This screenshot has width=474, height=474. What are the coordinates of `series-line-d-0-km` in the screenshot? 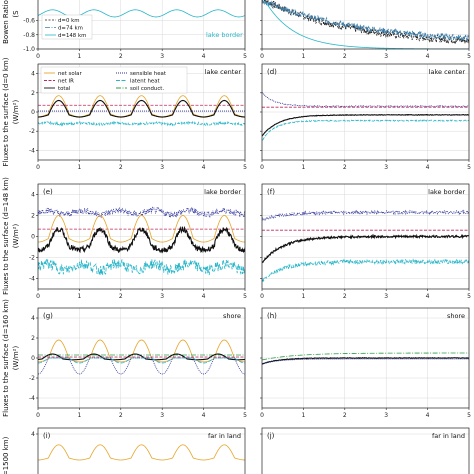 It's located at (365, 22).